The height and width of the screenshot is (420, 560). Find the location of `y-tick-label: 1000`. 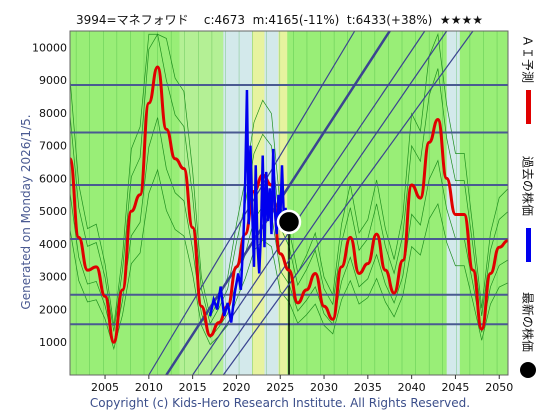

y-tick-label: 1000 is located at coordinates (53, 342).